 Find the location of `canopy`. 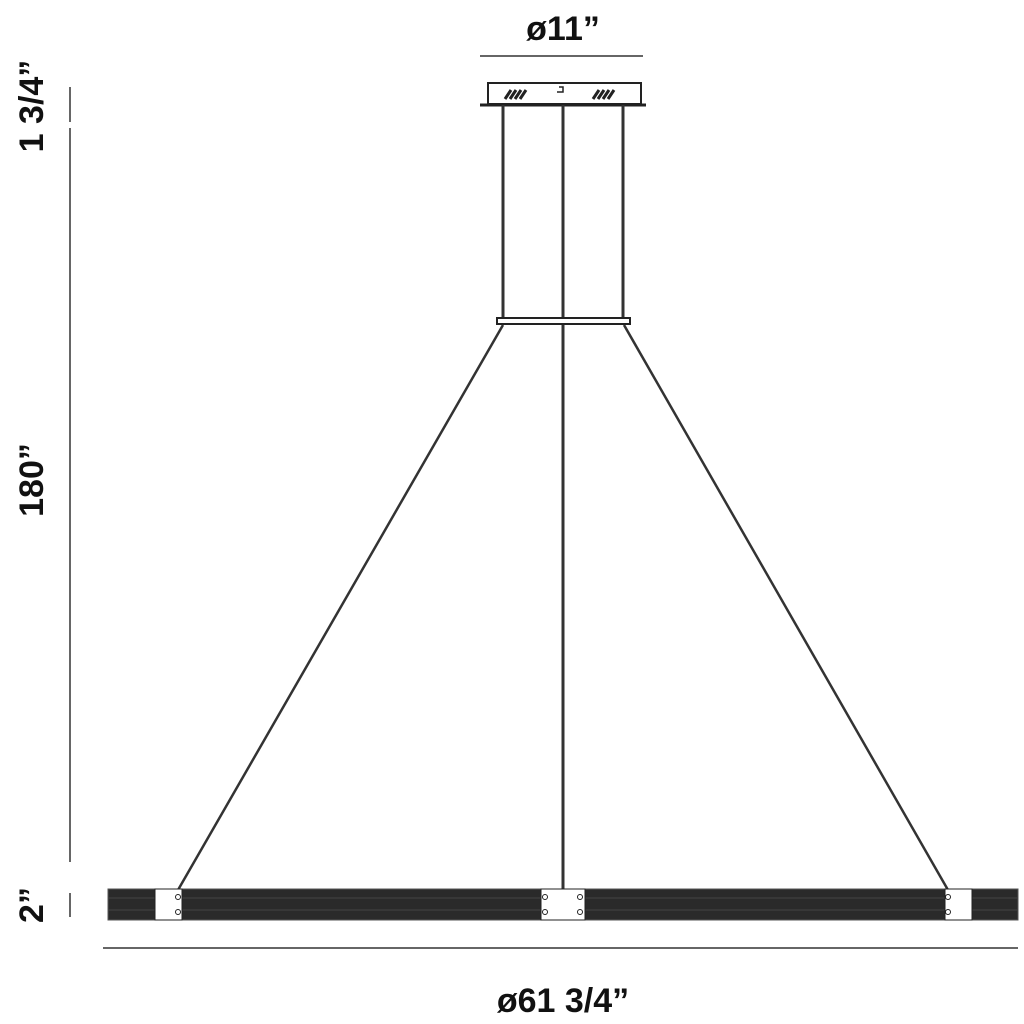

canopy is located at coordinates (563, 94).